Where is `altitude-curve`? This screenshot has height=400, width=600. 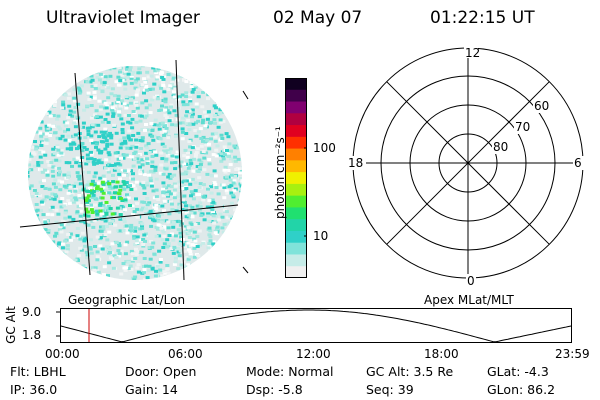 altitude-curve is located at coordinates (316, 326).